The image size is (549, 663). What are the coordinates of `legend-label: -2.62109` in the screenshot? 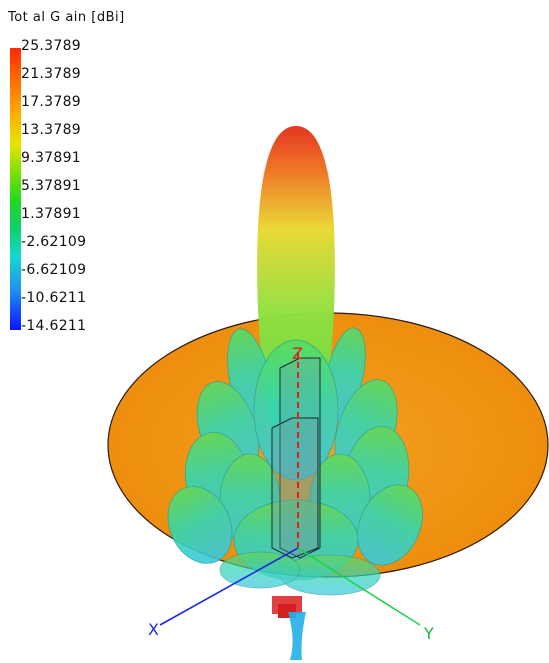 It's located at (54, 242).